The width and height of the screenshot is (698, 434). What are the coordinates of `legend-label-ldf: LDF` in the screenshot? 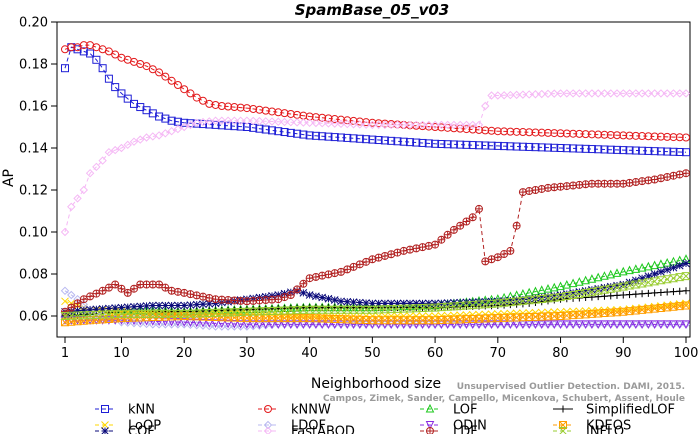 It's located at (465, 429).